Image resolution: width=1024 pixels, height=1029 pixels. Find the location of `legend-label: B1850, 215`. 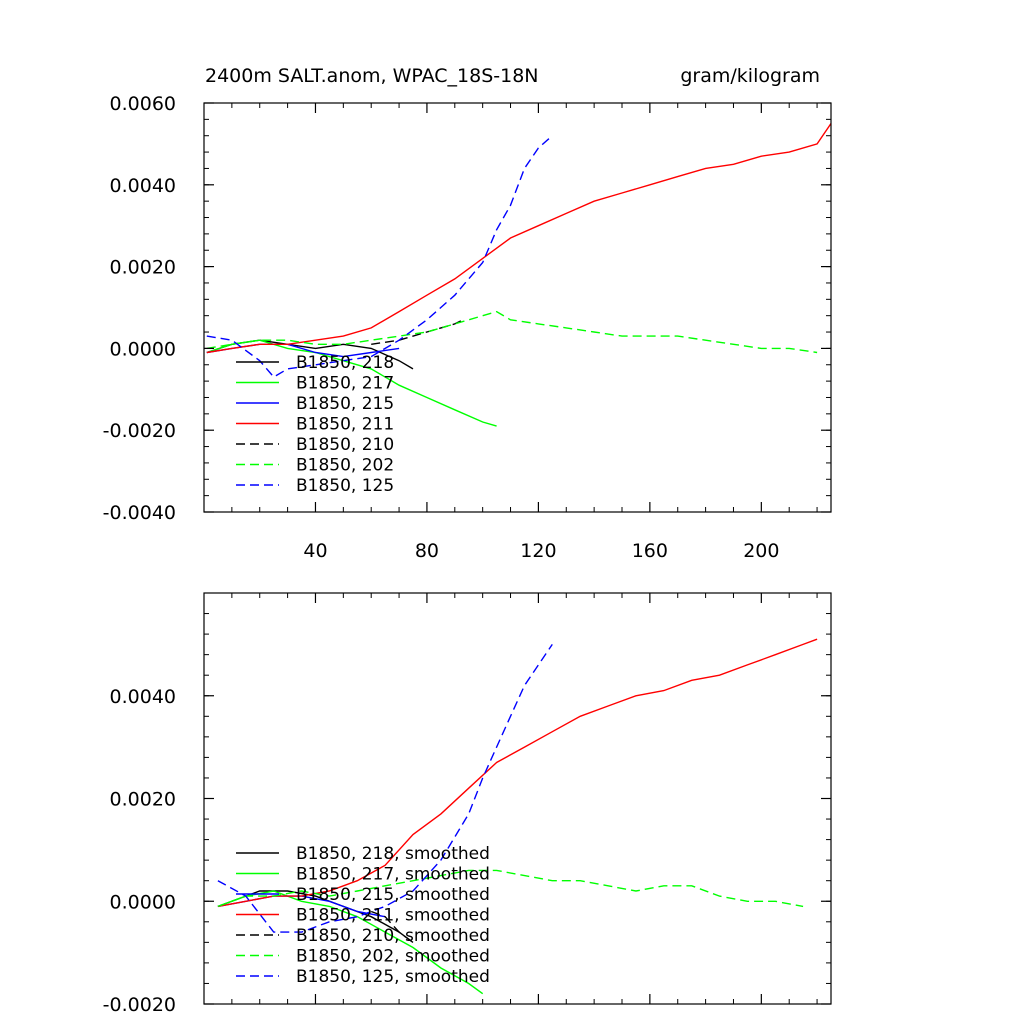

legend-label: B1850, 215 is located at coordinates (345, 404).